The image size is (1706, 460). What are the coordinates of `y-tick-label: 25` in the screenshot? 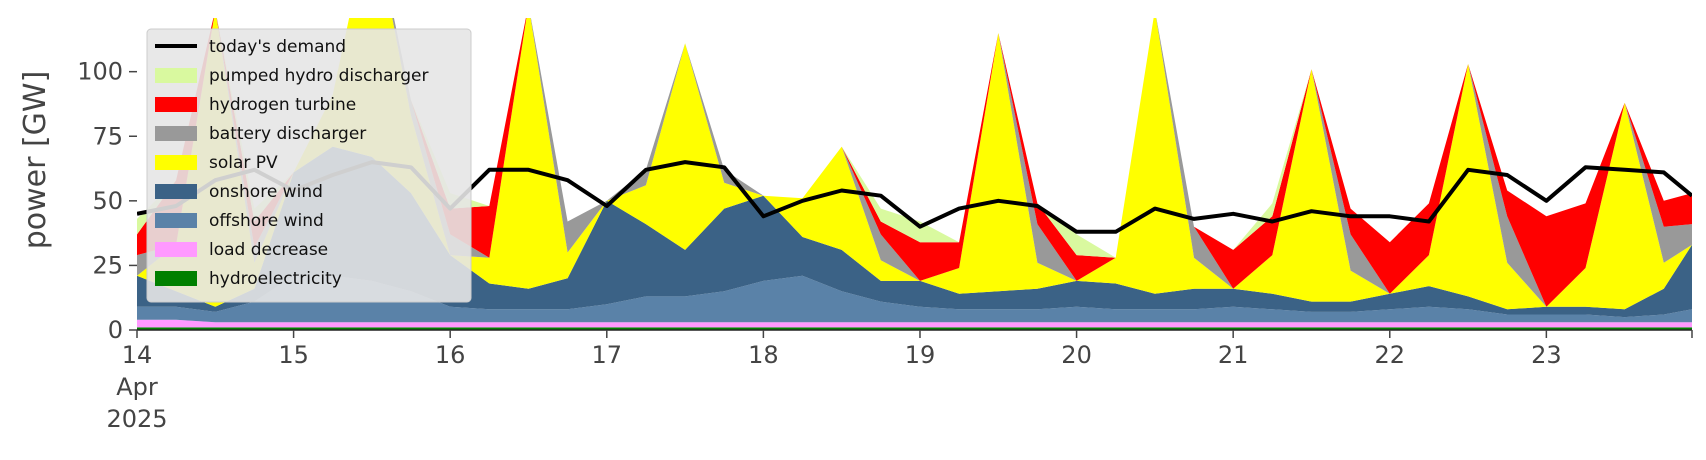 It's located at (107, 265).